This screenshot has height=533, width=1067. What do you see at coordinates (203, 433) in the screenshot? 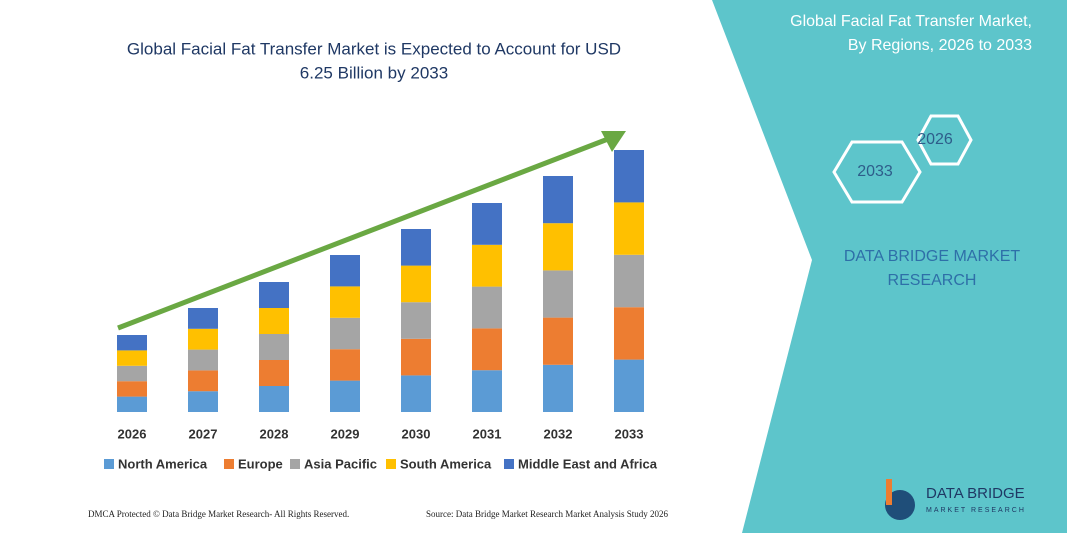
I see `x-tick-label: 2027` at bounding box center [203, 433].